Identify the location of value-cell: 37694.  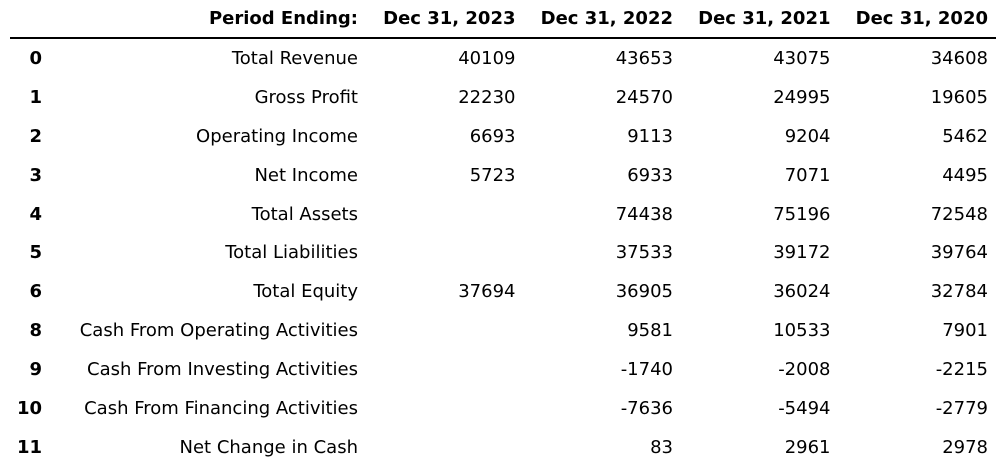
(487, 292).